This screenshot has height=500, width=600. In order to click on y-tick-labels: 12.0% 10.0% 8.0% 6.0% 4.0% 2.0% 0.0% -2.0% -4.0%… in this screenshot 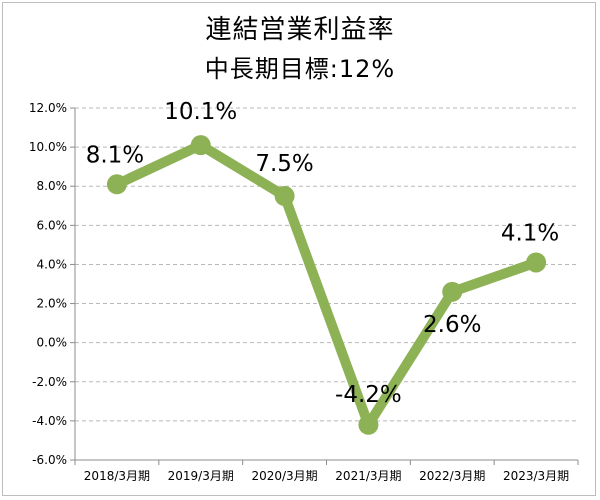, I will do `click(48, 284)`.